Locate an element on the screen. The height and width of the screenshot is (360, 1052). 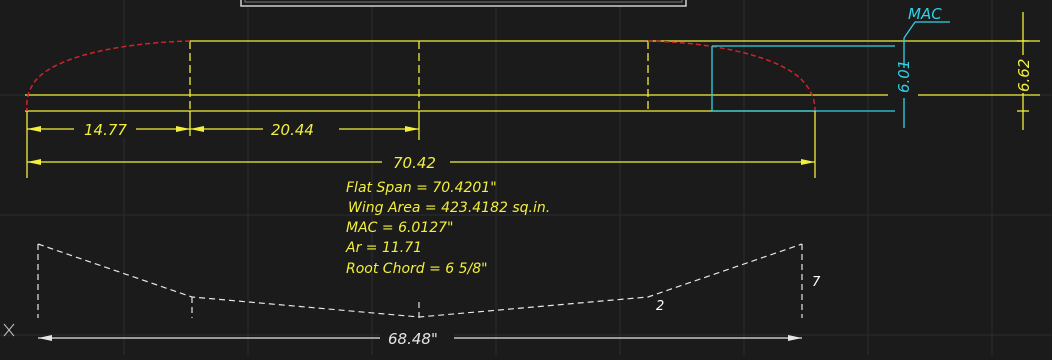
projected-span-label-background is located at coordinates (417, 338).